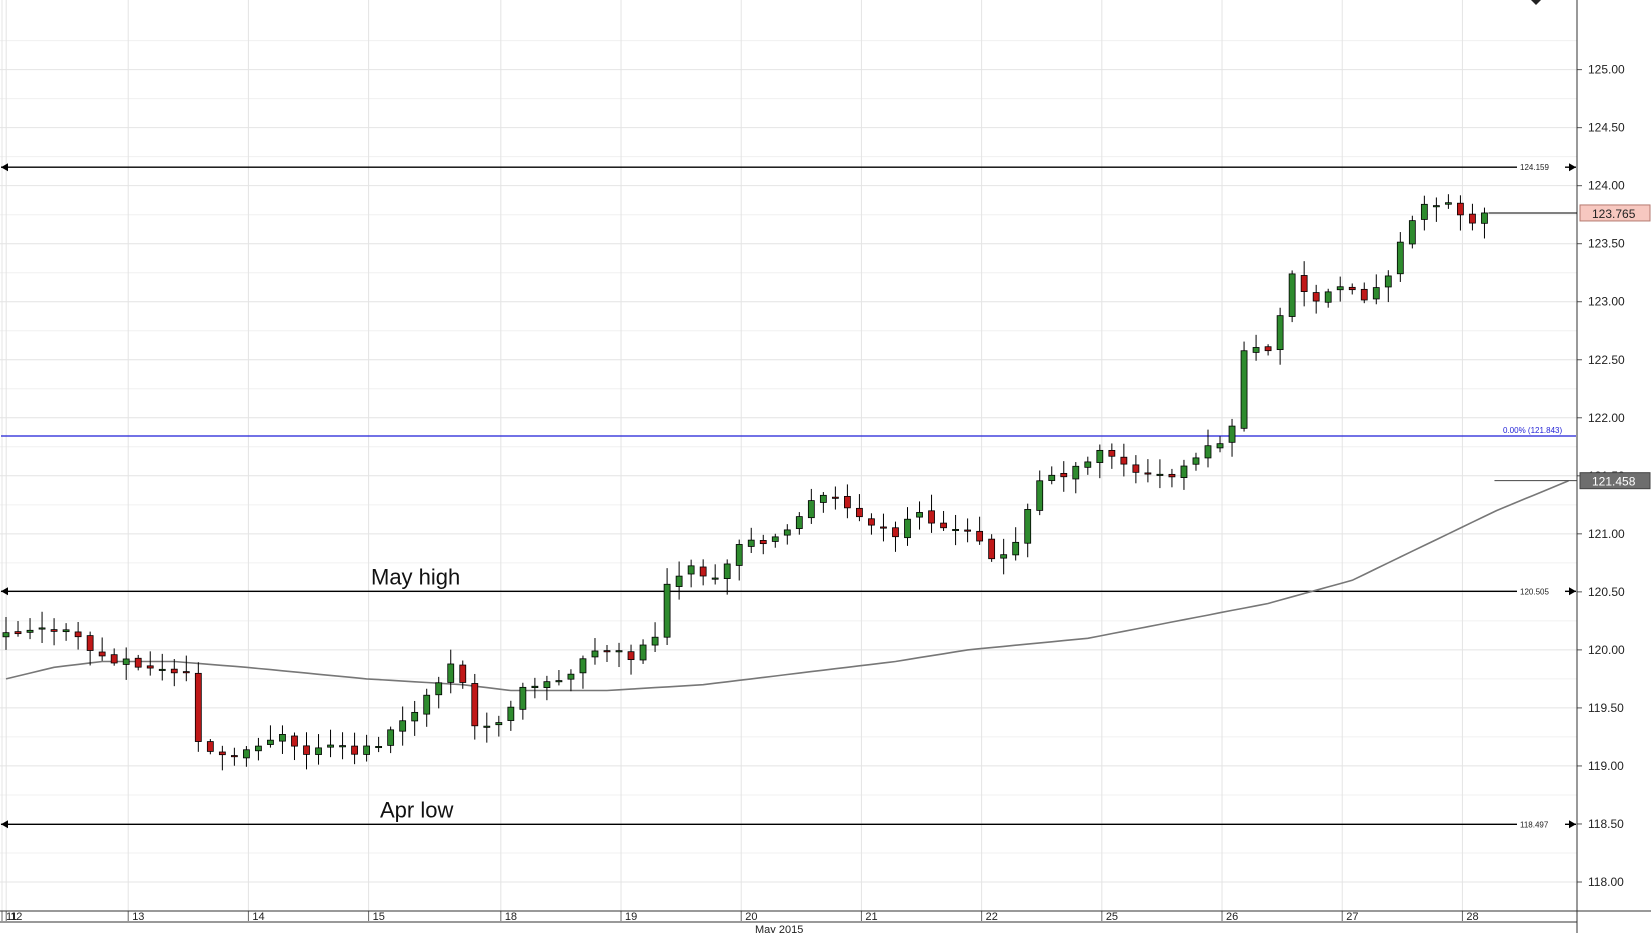 Image resolution: width=1651 pixels, height=938 pixels. I want to click on ma-price-label: 121.458, so click(1614, 482).